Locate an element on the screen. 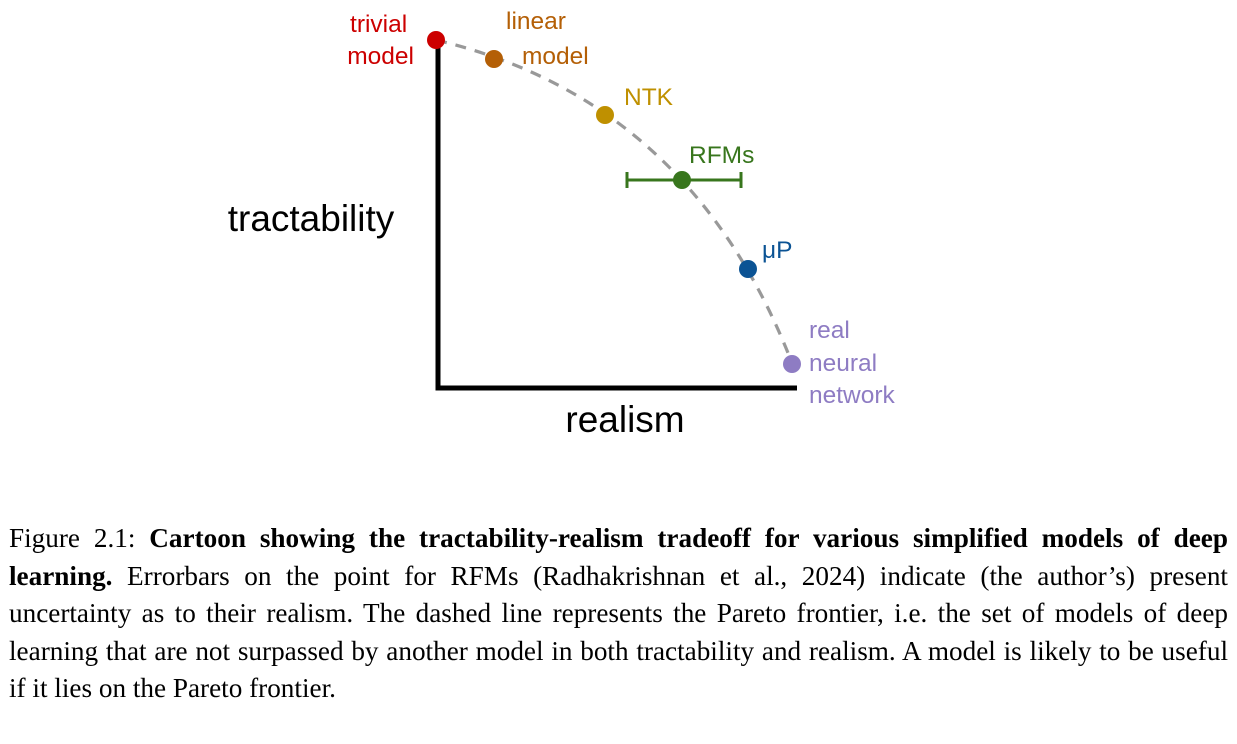 This screenshot has height=744, width=1237. real-neural-network-label-line-3: network is located at coordinates (852, 395).